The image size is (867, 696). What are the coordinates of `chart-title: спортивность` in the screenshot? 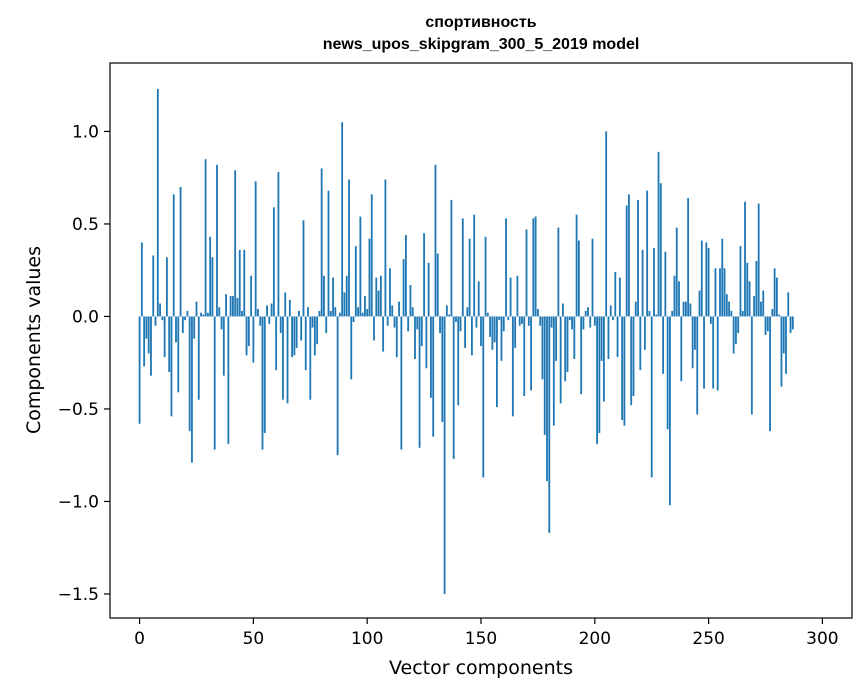 It's located at (481, 22).